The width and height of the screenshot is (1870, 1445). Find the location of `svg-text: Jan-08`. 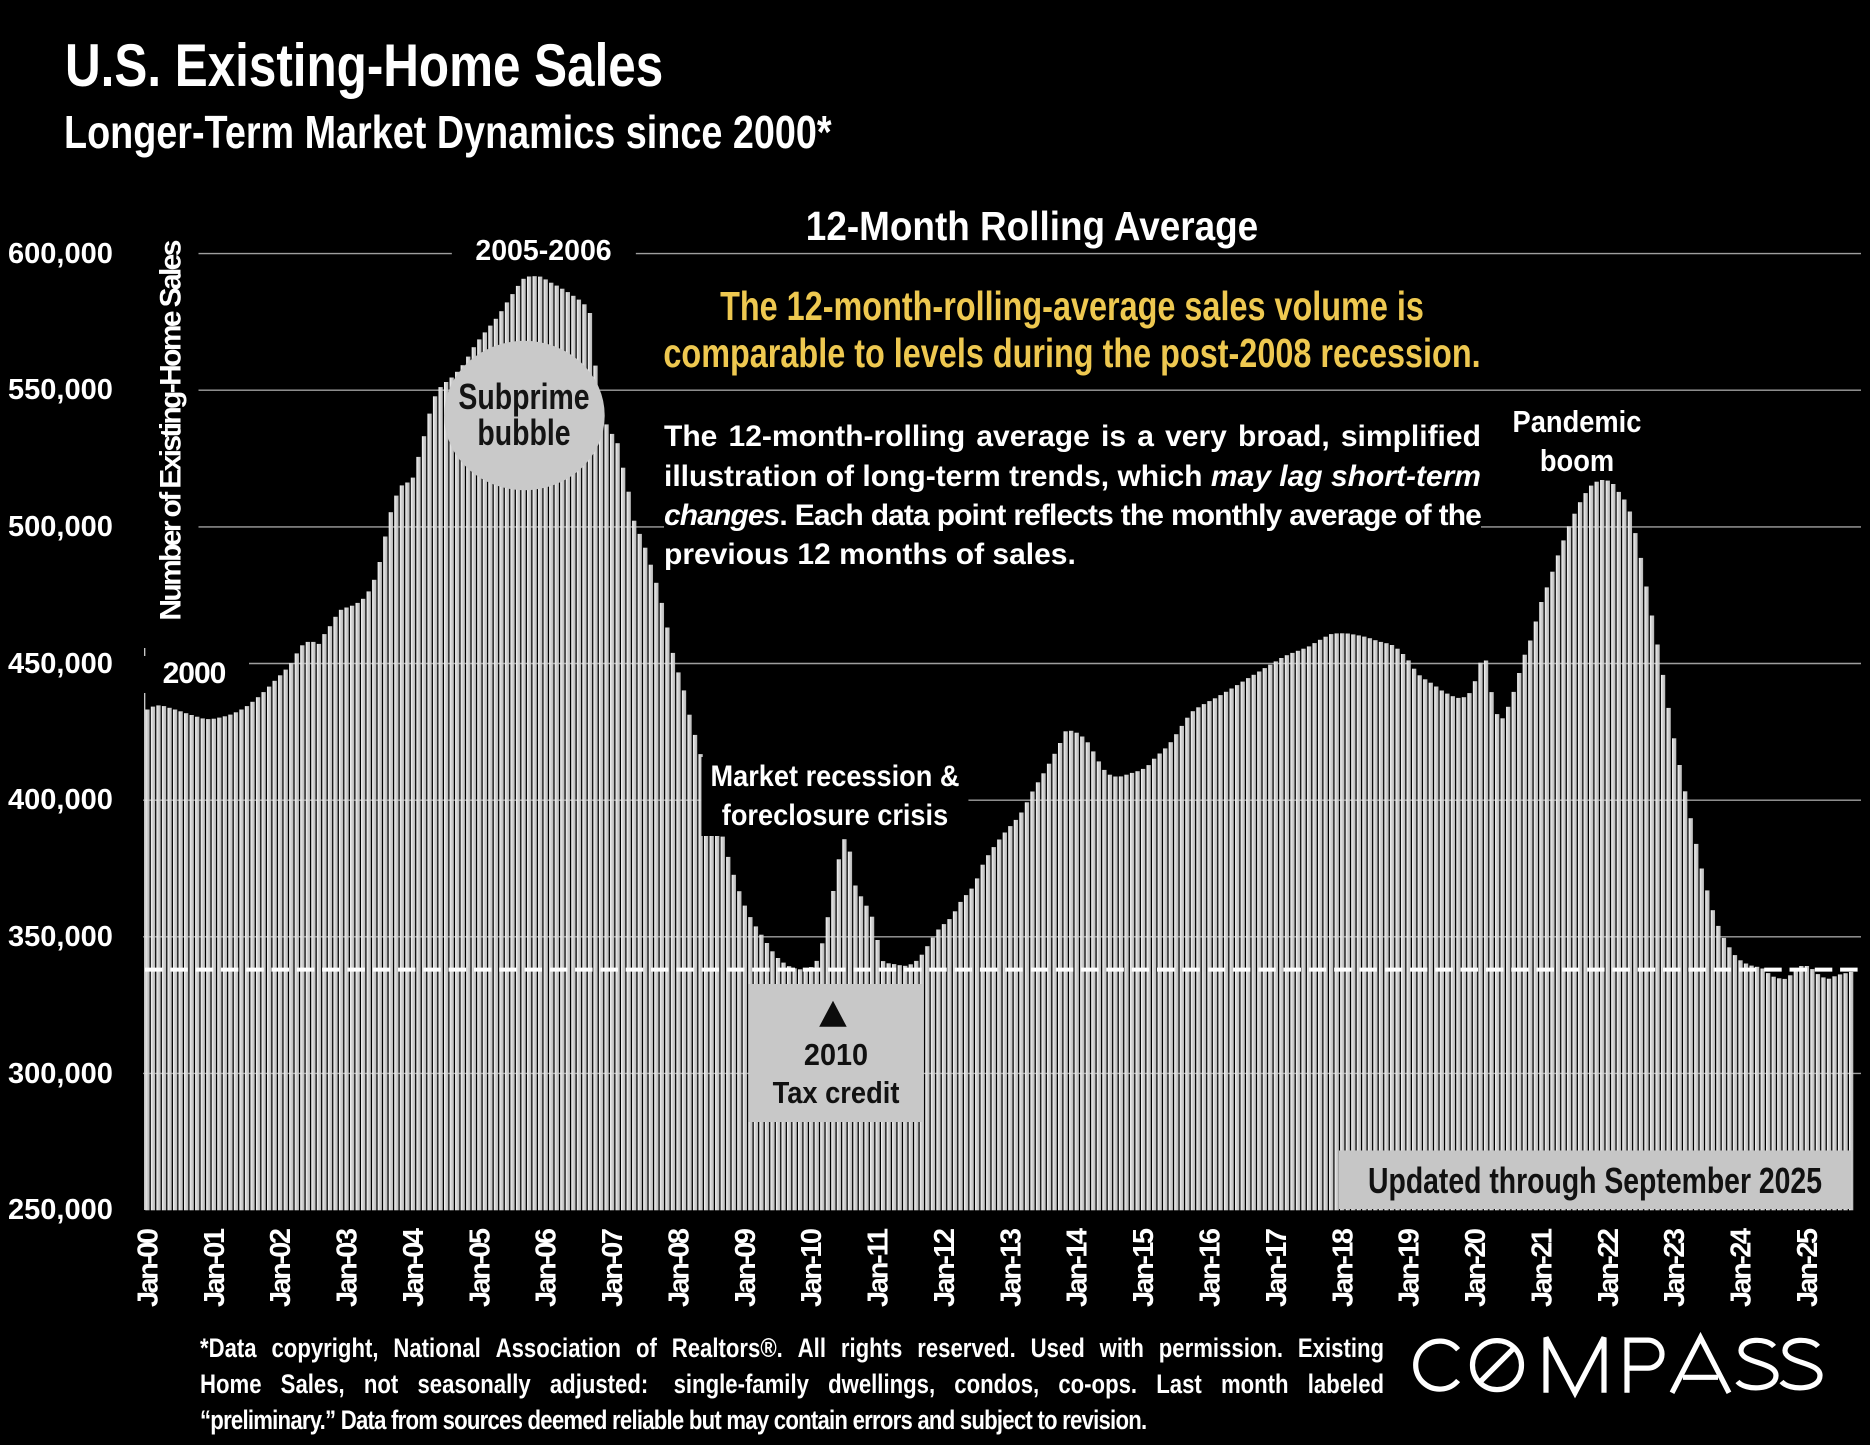

svg-text: Jan-08 is located at coordinates (680, 1267).